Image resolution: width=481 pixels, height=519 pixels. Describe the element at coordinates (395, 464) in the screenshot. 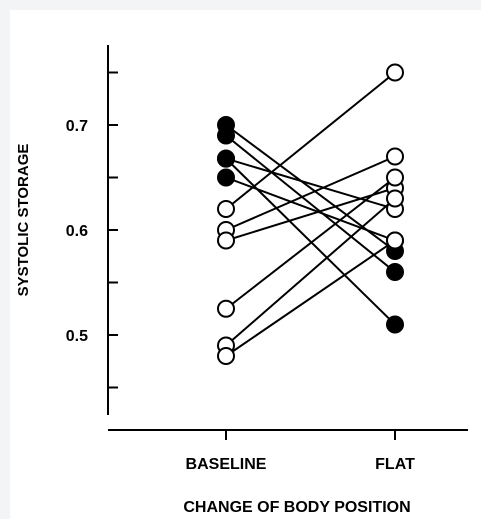

I see `x-tick-label: FLAT` at that location.